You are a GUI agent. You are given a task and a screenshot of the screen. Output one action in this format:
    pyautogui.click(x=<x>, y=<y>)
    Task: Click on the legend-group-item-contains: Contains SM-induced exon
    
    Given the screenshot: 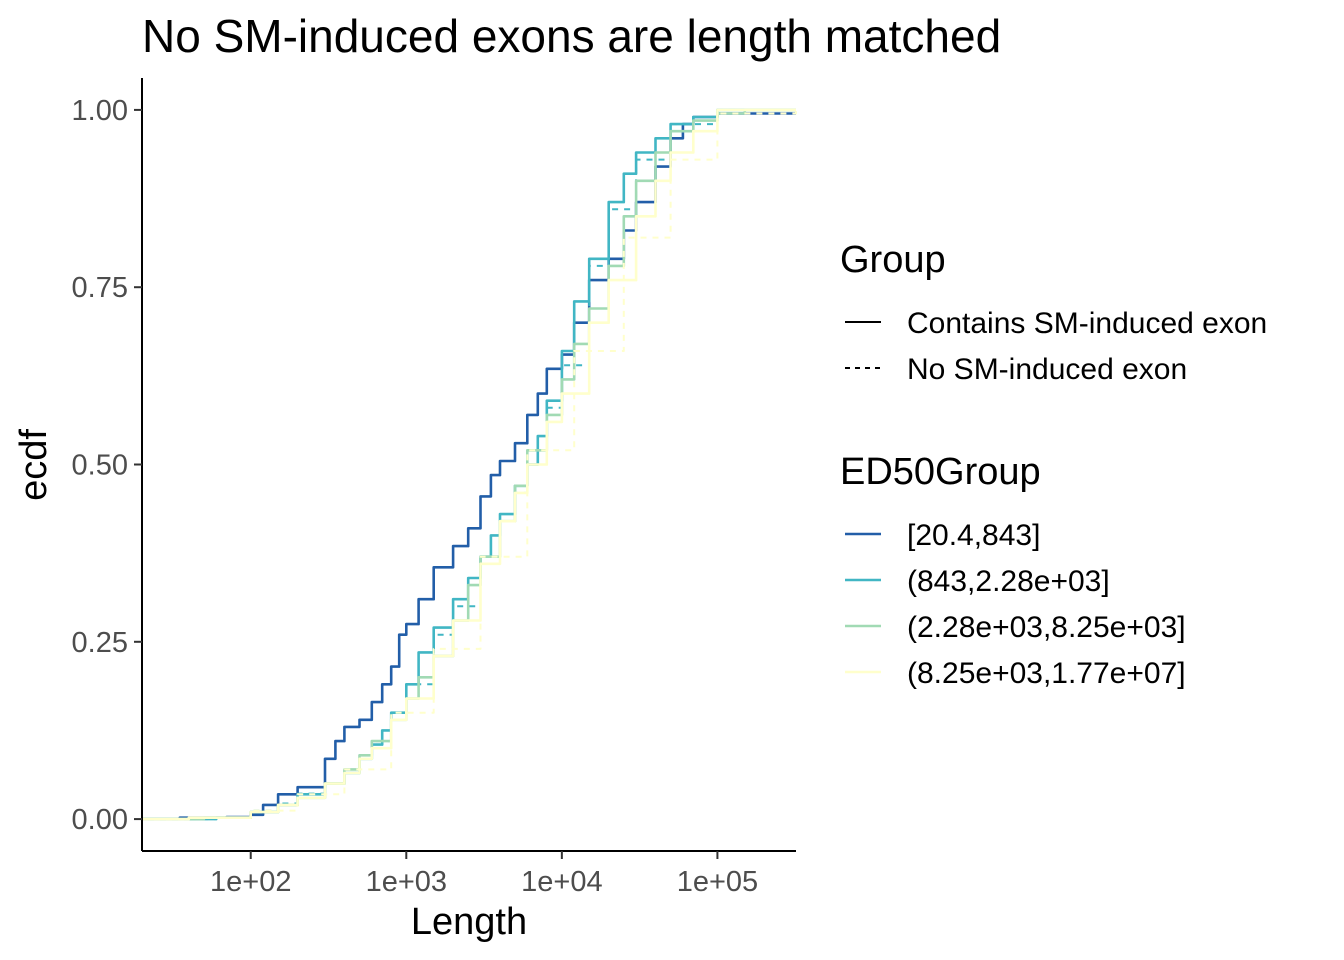 What is the action you would take?
    pyautogui.click(x=1087, y=323)
    